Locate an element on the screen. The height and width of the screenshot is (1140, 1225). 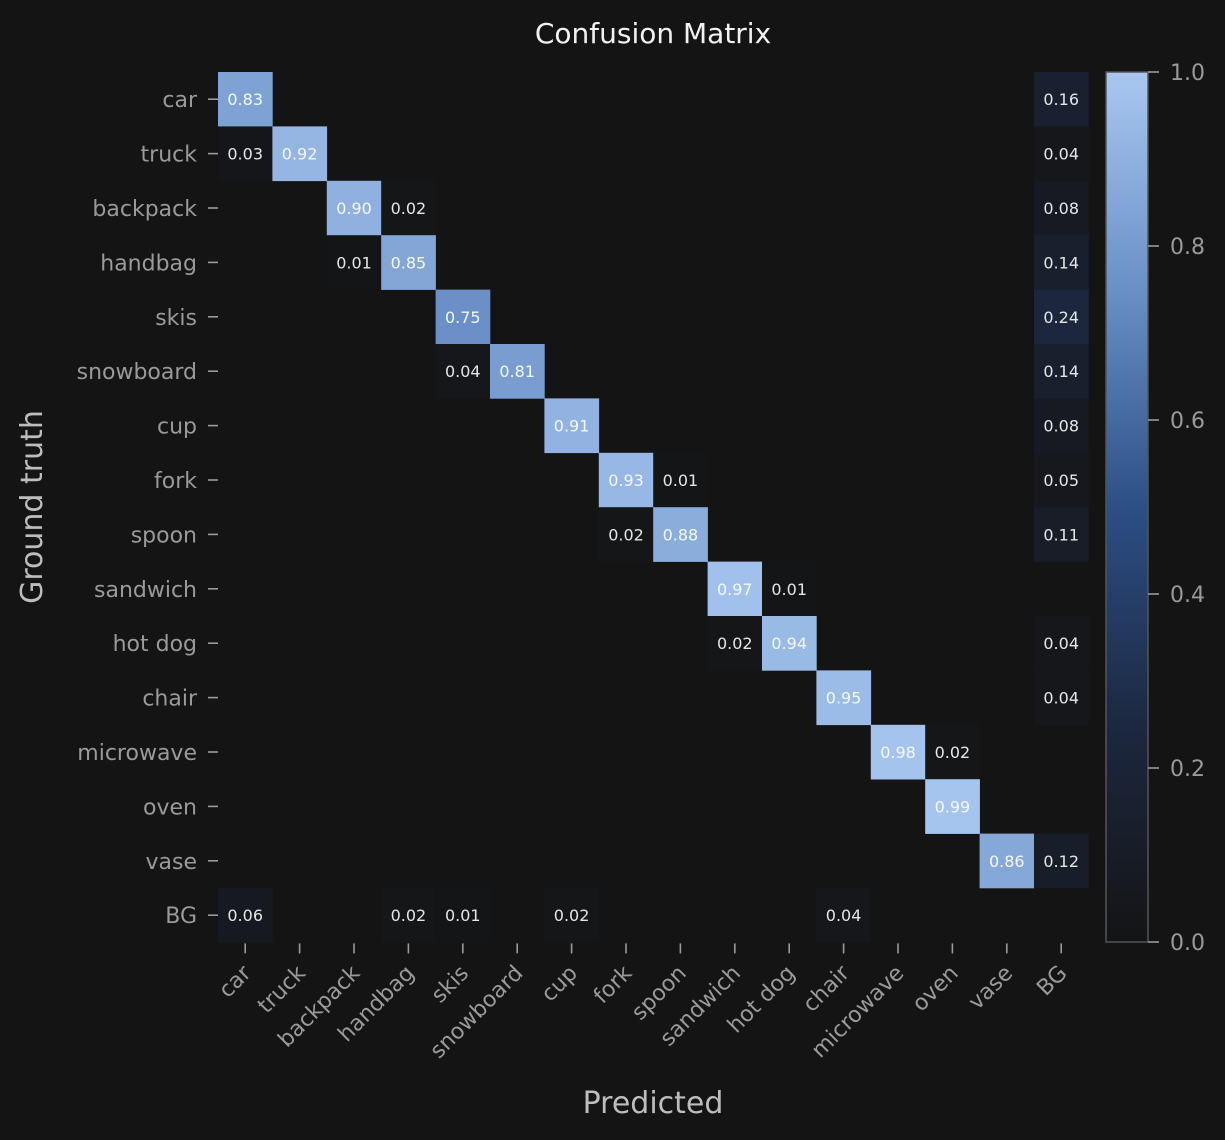
cell-value-label: 0.85 is located at coordinates (409, 262).